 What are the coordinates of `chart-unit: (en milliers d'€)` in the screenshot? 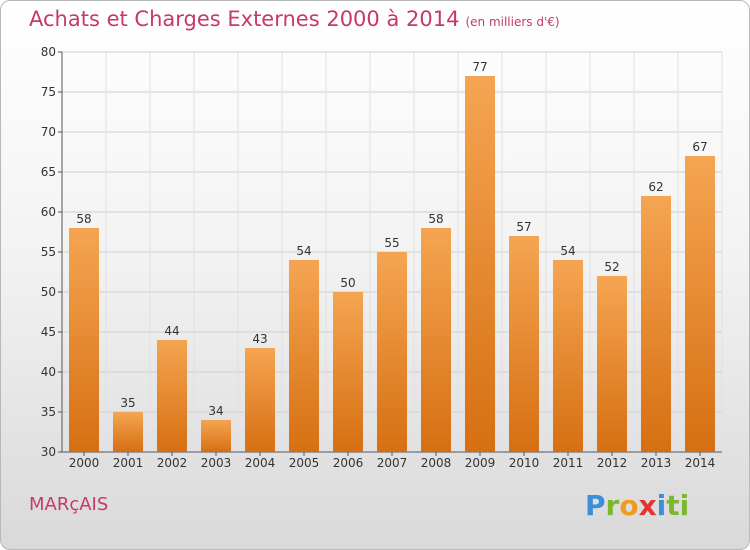 It's located at (512, 22).